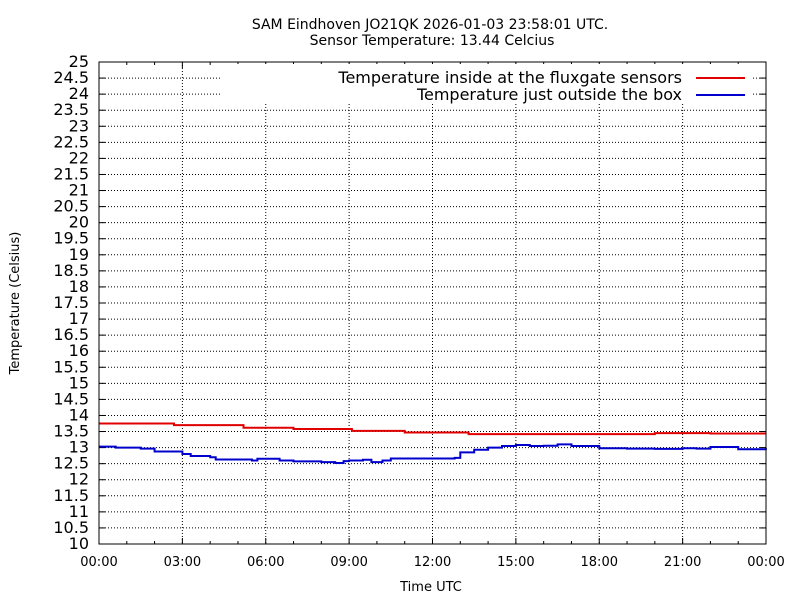 This screenshot has height=600, width=800. What do you see at coordinates (79, 222) in the screenshot?
I see `y-tick-label: 20` at bounding box center [79, 222].